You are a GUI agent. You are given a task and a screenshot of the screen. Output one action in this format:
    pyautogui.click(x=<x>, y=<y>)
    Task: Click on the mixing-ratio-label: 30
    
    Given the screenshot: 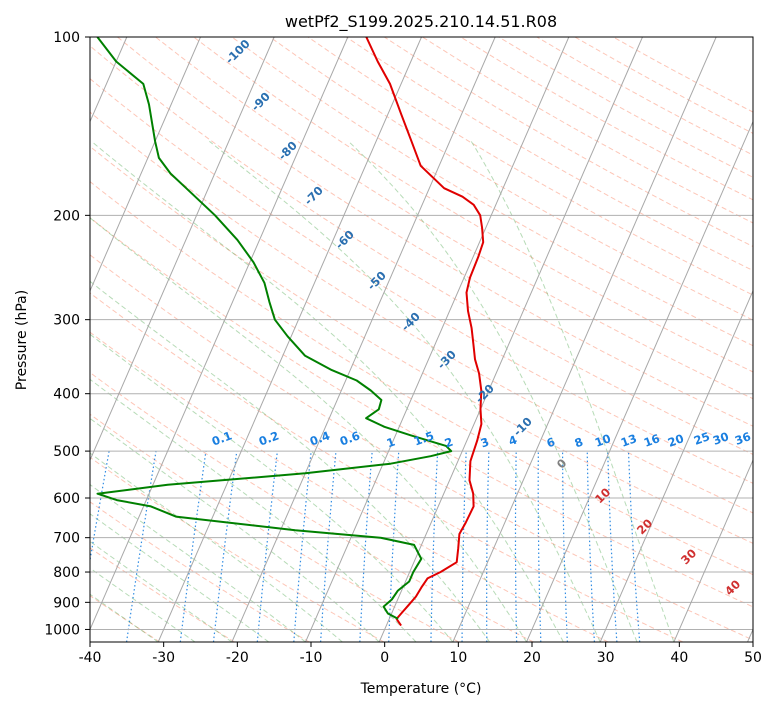 What is the action you would take?
    pyautogui.click(x=721, y=438)
    